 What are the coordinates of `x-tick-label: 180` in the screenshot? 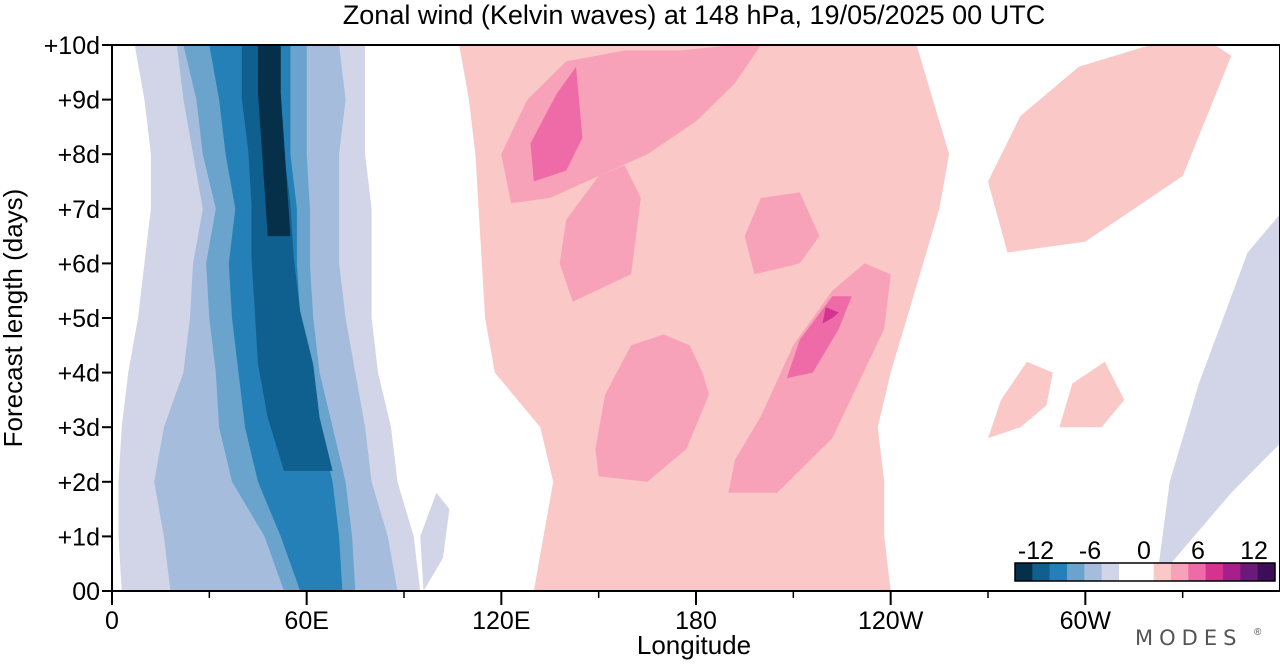 It's located at (696, 621).